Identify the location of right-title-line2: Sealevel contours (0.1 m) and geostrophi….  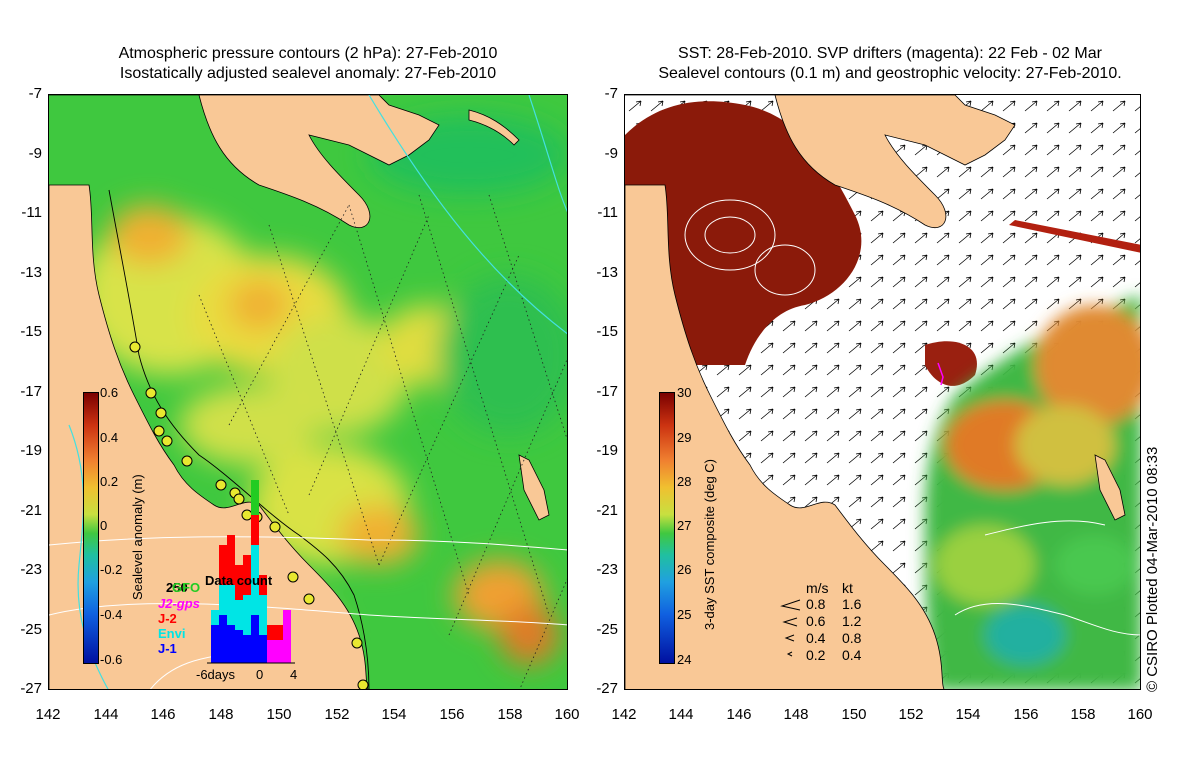
(890, 73).